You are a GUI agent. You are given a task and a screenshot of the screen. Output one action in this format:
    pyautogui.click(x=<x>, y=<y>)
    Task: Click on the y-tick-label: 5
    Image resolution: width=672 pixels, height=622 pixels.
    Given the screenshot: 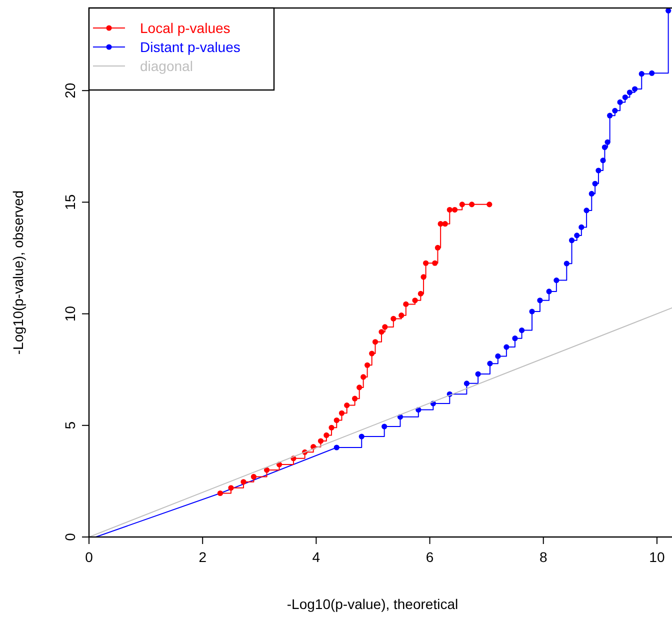 What is the action you would take?
    pyautogui.click(x=70, y=425)
    